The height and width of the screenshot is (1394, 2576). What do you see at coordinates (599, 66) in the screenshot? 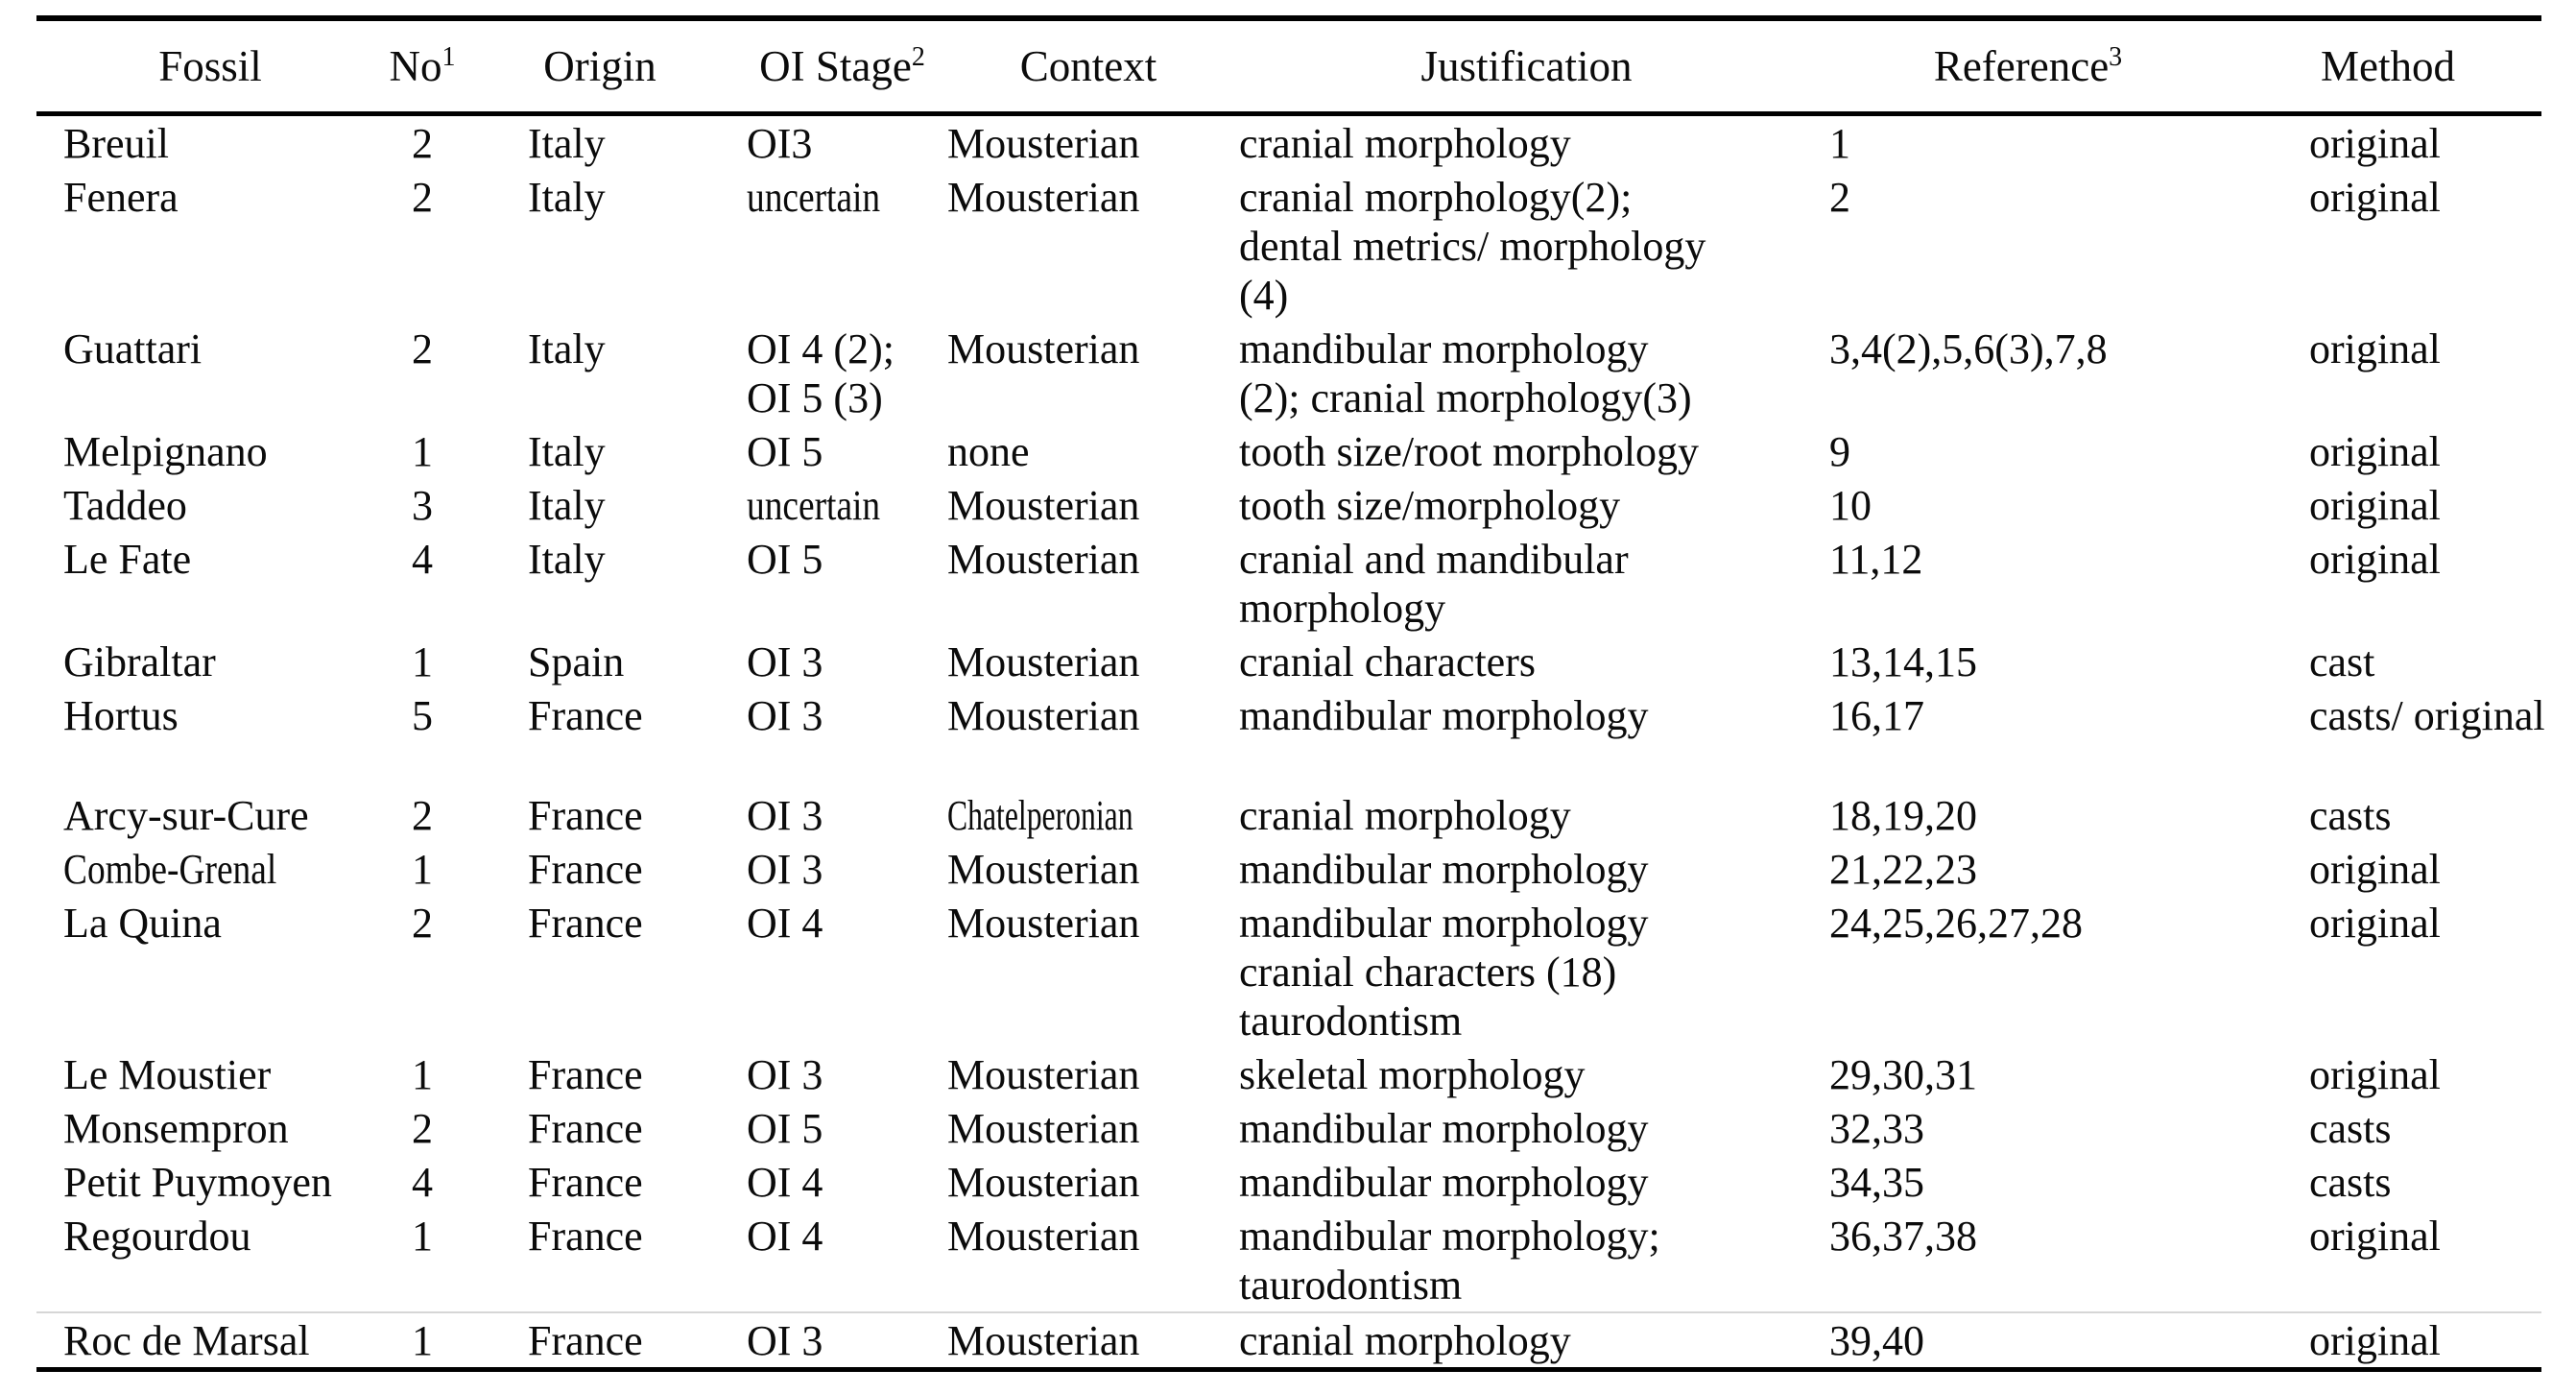
I see `column-header-label: Origin` at bounding box center [599, 66].